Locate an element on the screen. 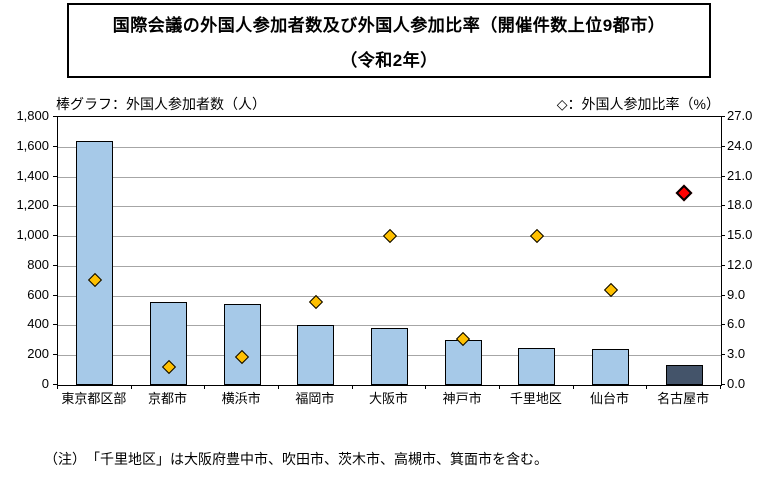  left-ytick-1800: 1,800 is located at coordinates (32, 115).